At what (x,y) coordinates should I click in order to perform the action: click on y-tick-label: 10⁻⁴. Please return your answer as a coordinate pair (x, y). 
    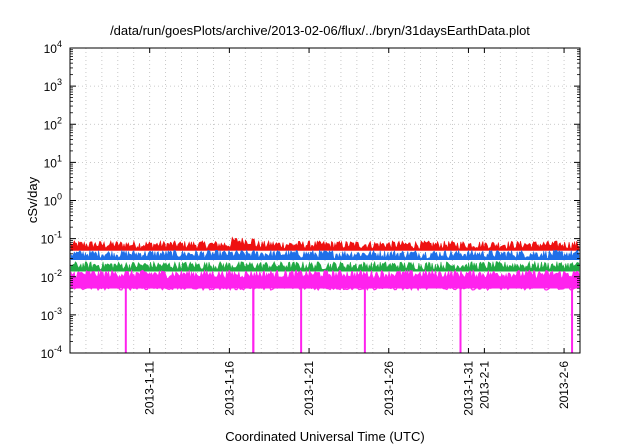
    Looking at the image, I should click on (51, 352).